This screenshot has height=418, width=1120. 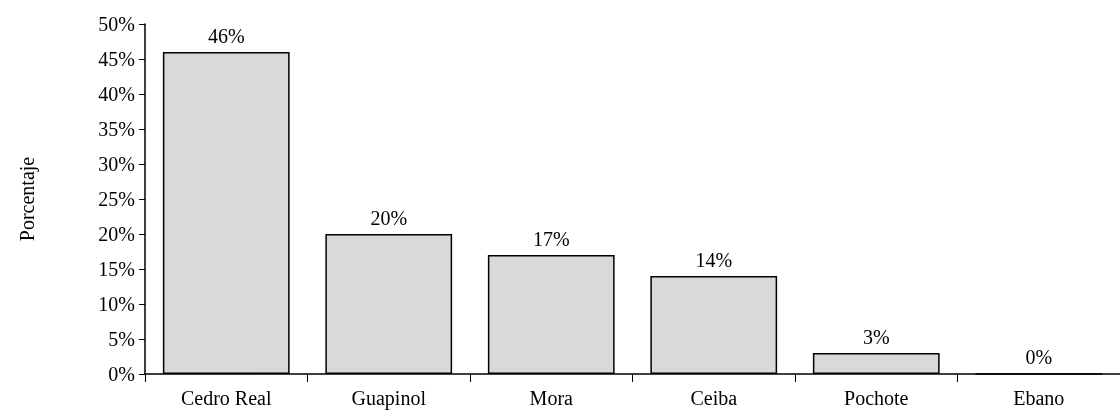 I want to click on data-label: 14%, so click(x=714, y=260).